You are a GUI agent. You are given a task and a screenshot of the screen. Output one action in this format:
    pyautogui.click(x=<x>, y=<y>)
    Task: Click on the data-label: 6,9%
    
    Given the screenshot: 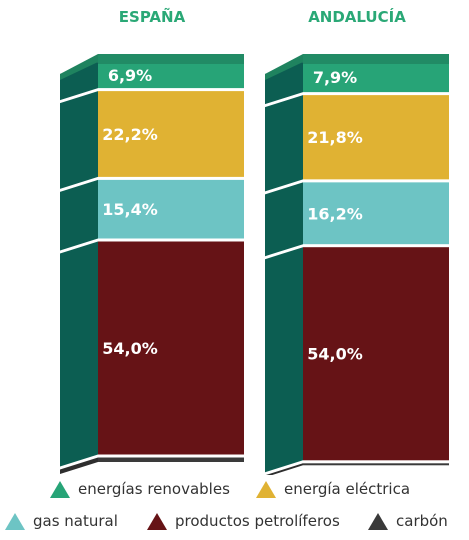 What is the action you would take?
    pyautogui.click(x=130, y=75)
    